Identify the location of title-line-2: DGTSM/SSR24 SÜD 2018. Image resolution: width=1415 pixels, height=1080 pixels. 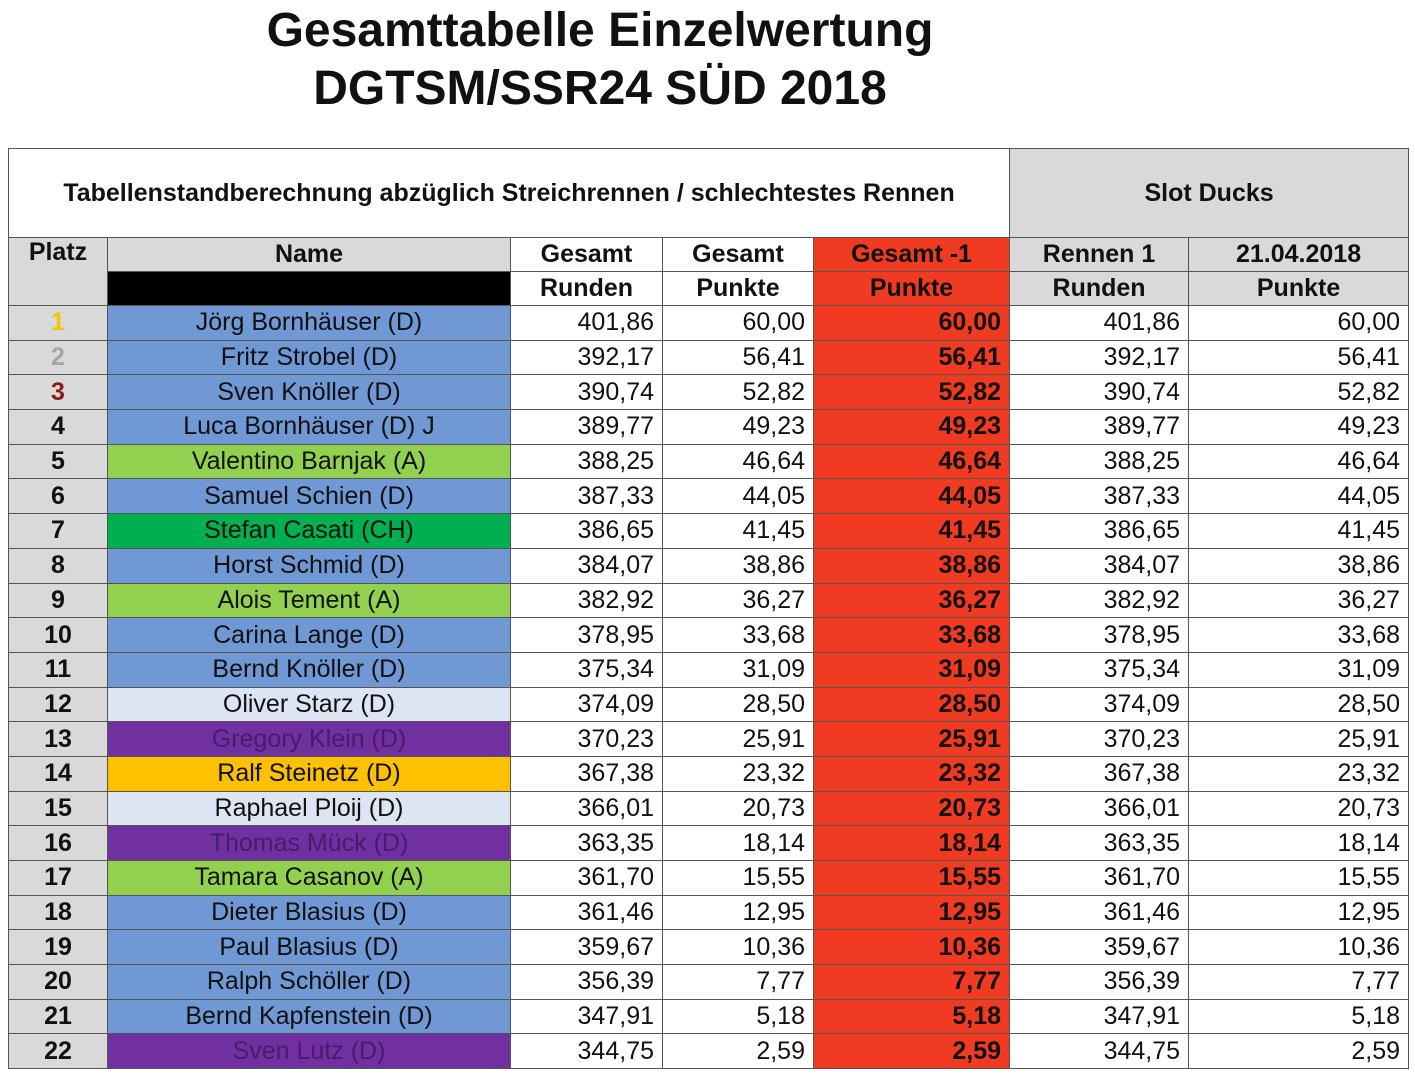
(600, 88).